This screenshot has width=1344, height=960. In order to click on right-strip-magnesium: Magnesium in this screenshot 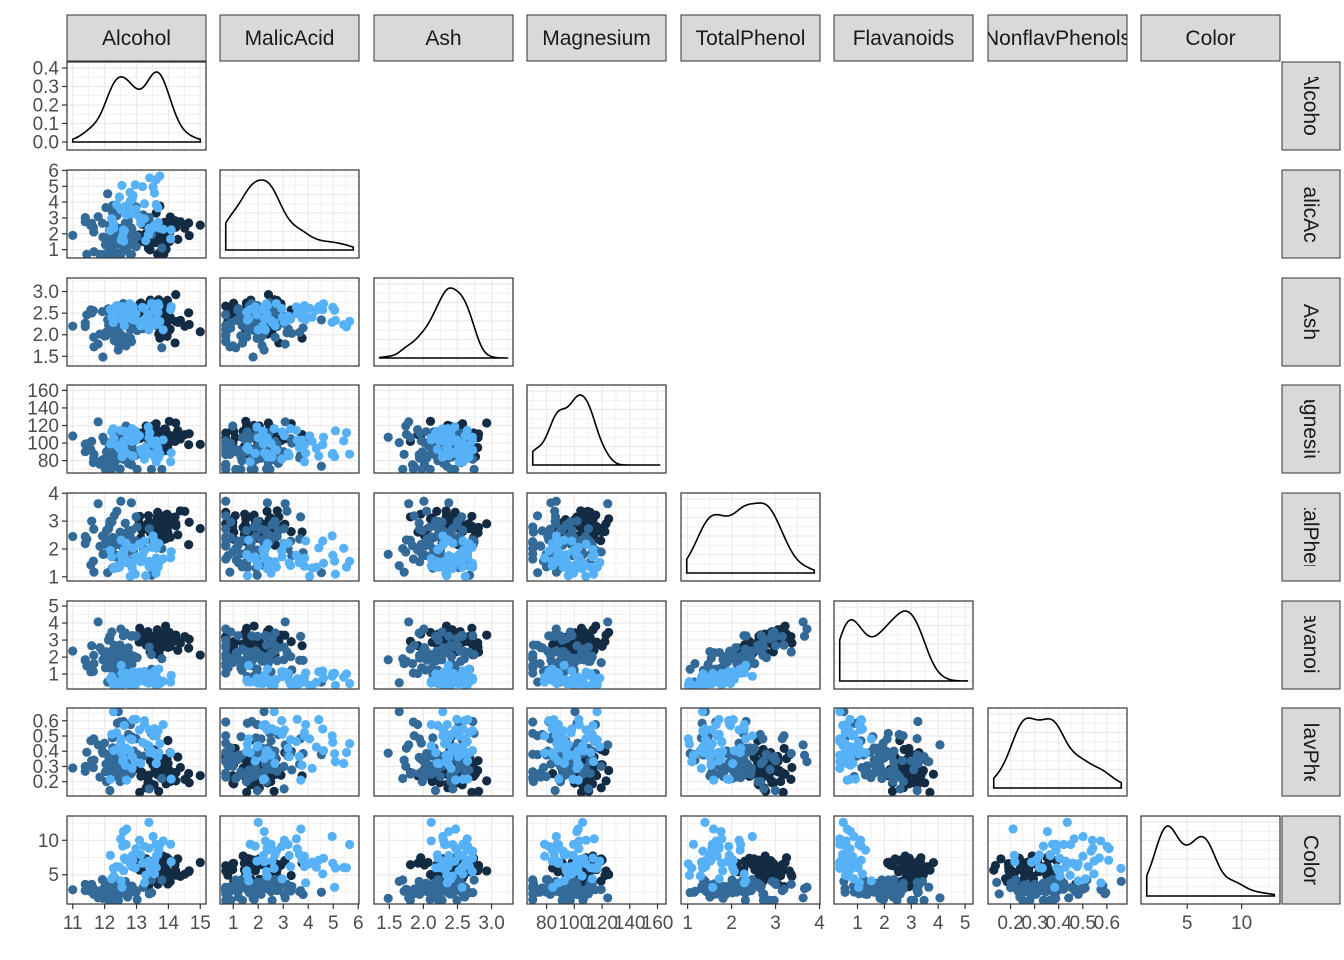, I will do `click(1311, 429)`.